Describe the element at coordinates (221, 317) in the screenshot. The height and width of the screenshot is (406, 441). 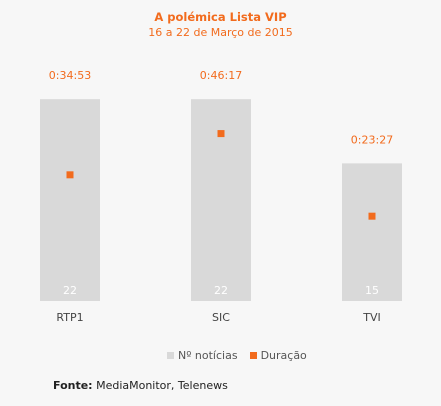
I see `x-tick-label-sic: SIC` at that location.